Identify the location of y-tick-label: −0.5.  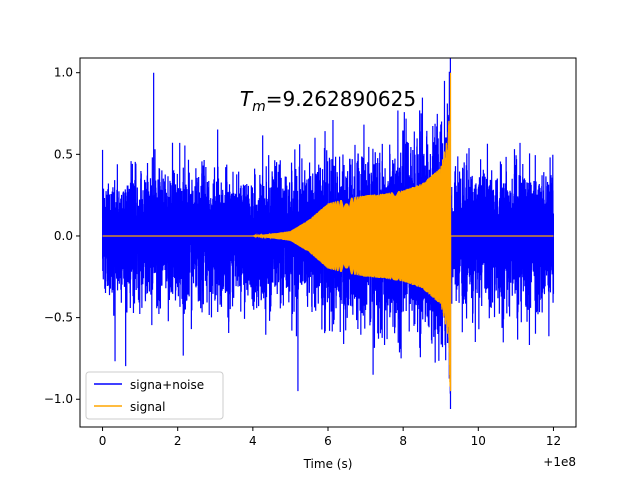
(58, 318).